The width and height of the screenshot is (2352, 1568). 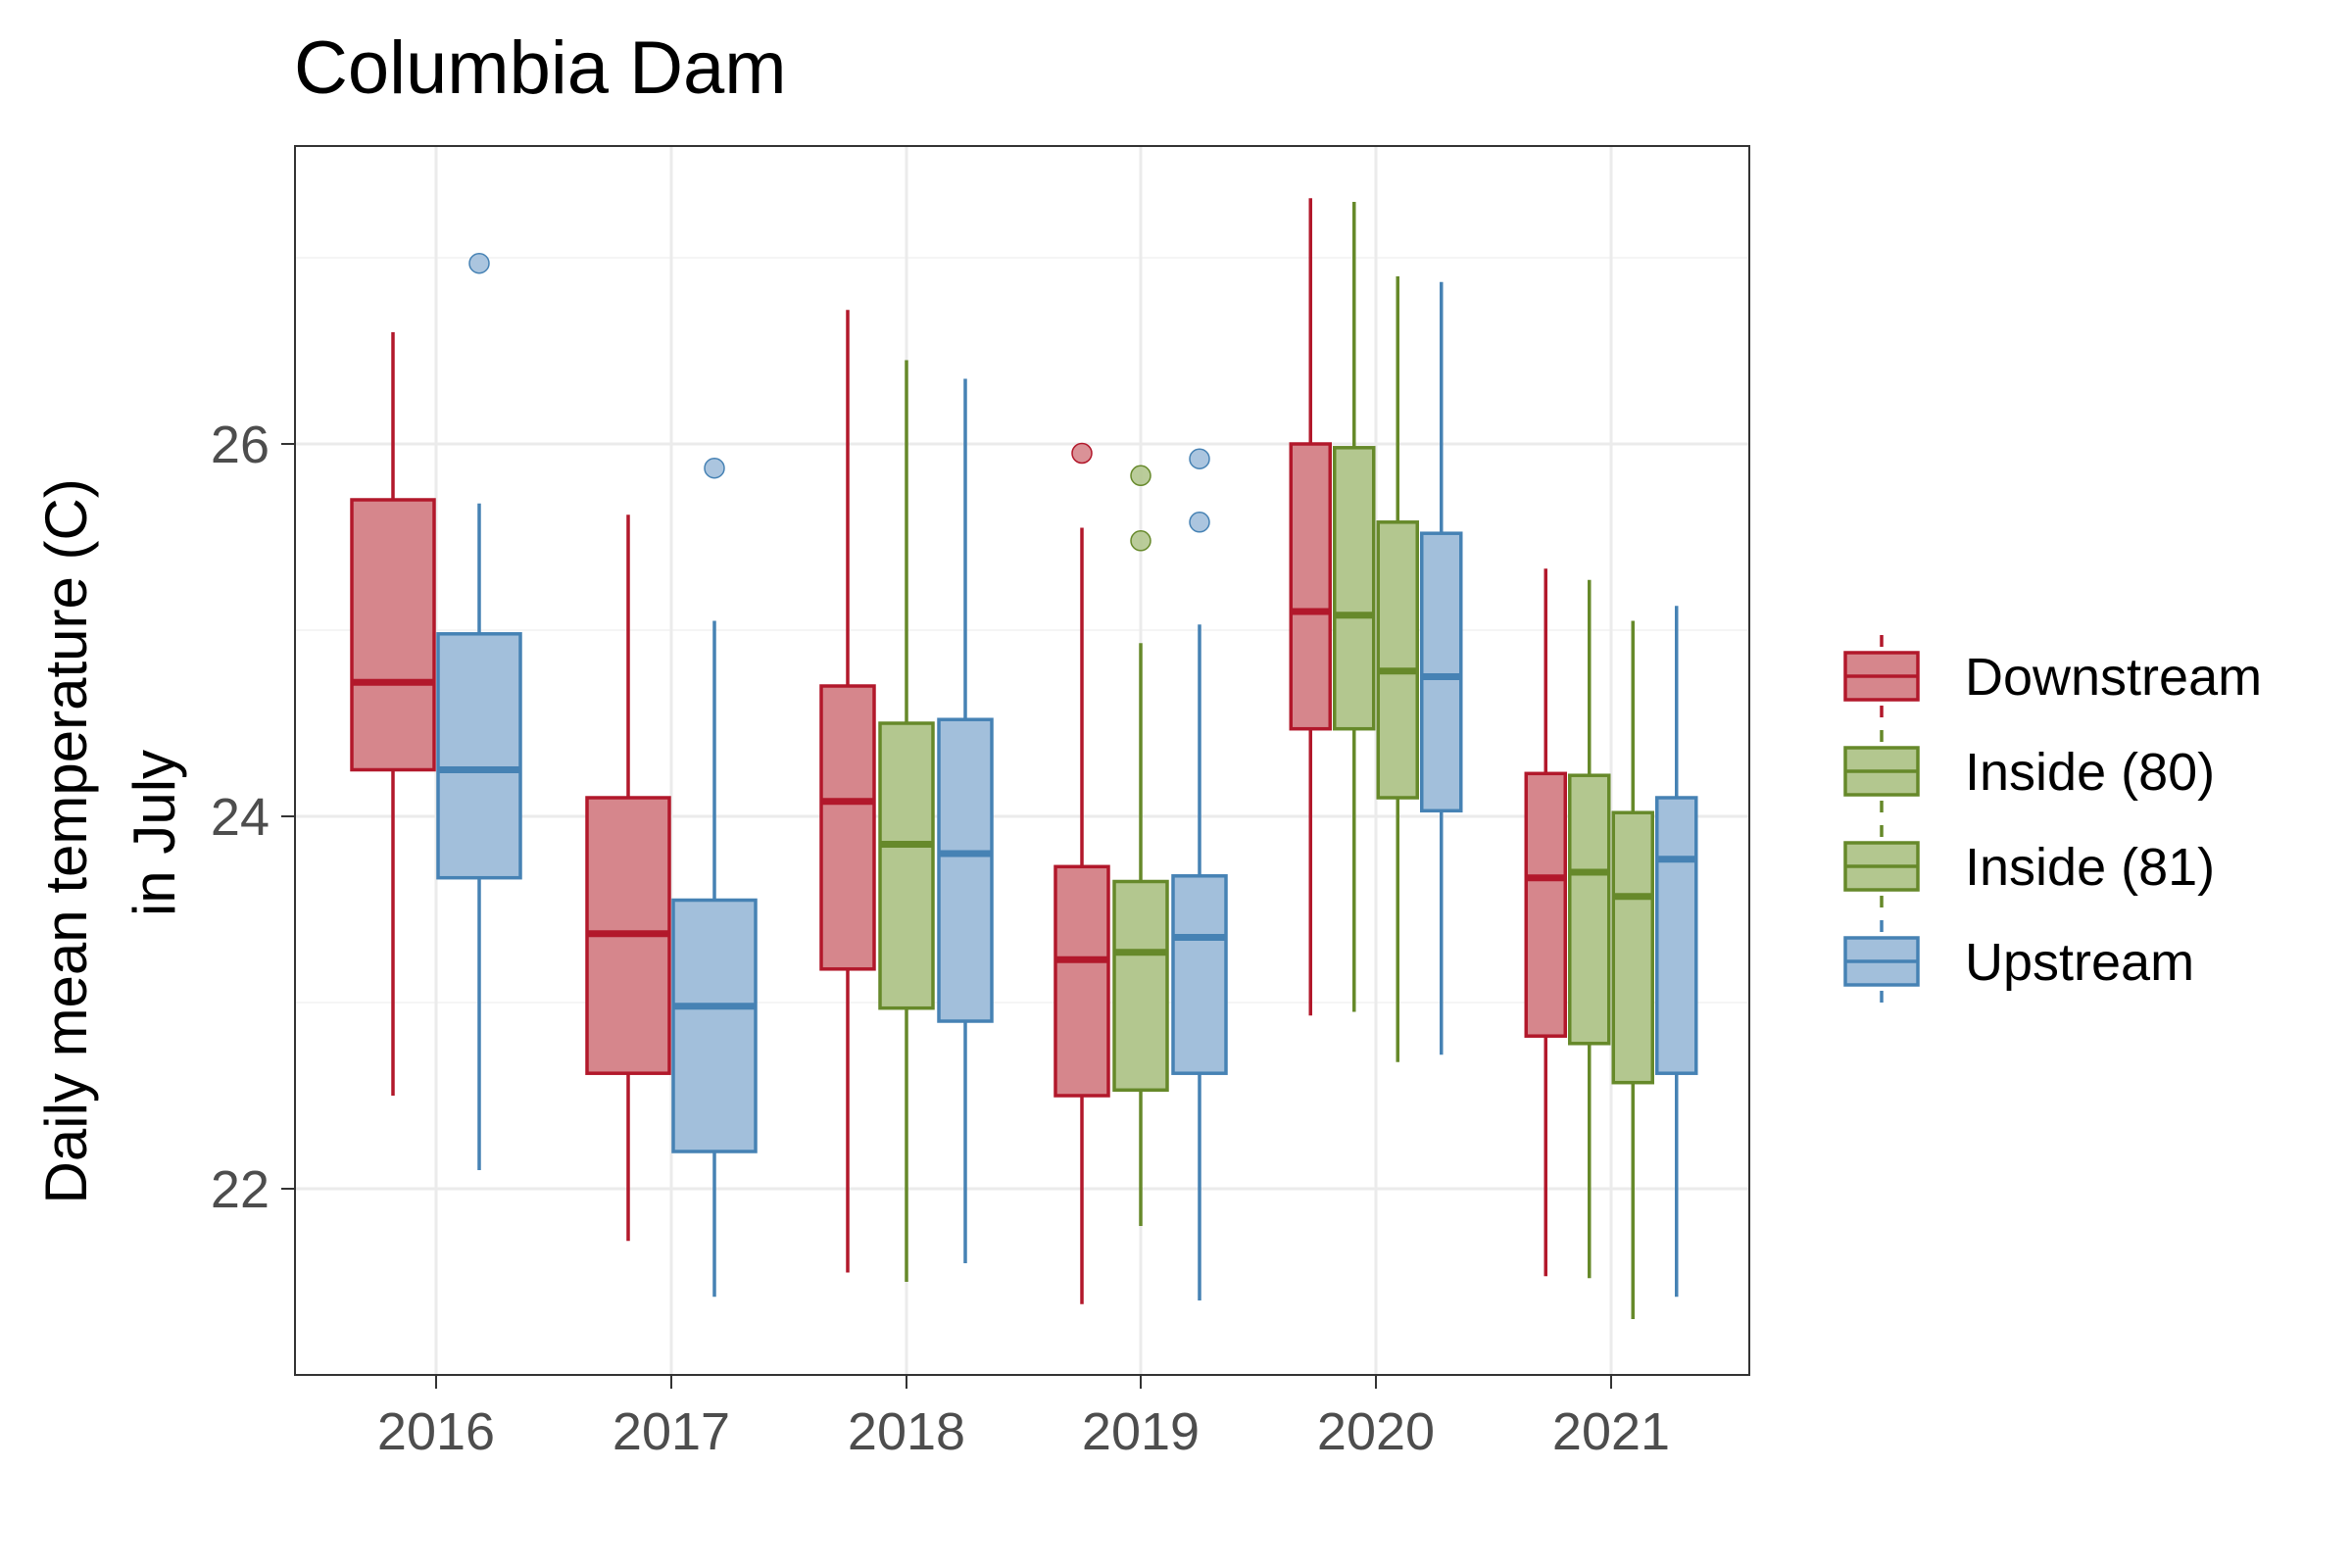 I want to click on box-2018-upstream, so click(x=965, y=820).